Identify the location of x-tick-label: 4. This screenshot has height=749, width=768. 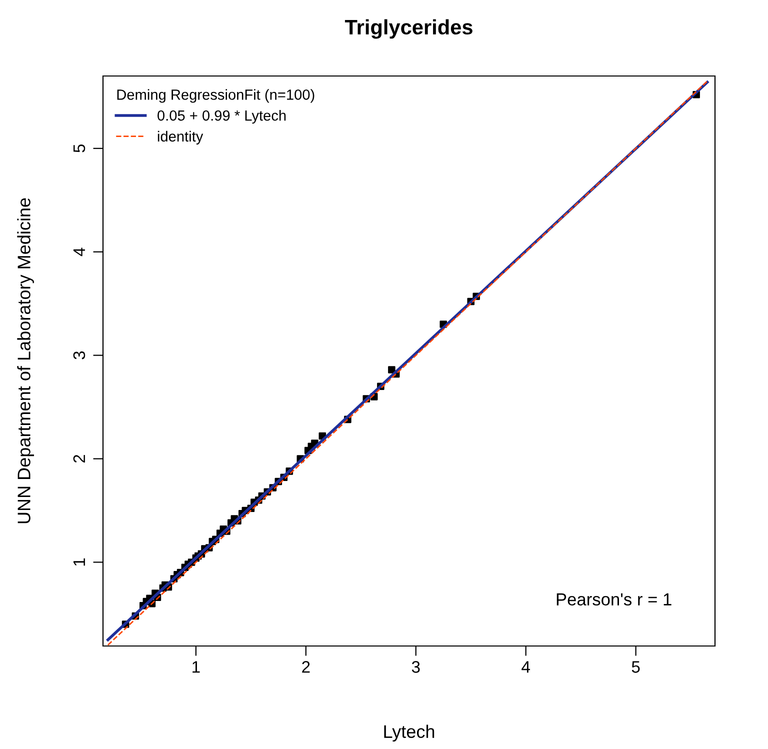
(526, 667).